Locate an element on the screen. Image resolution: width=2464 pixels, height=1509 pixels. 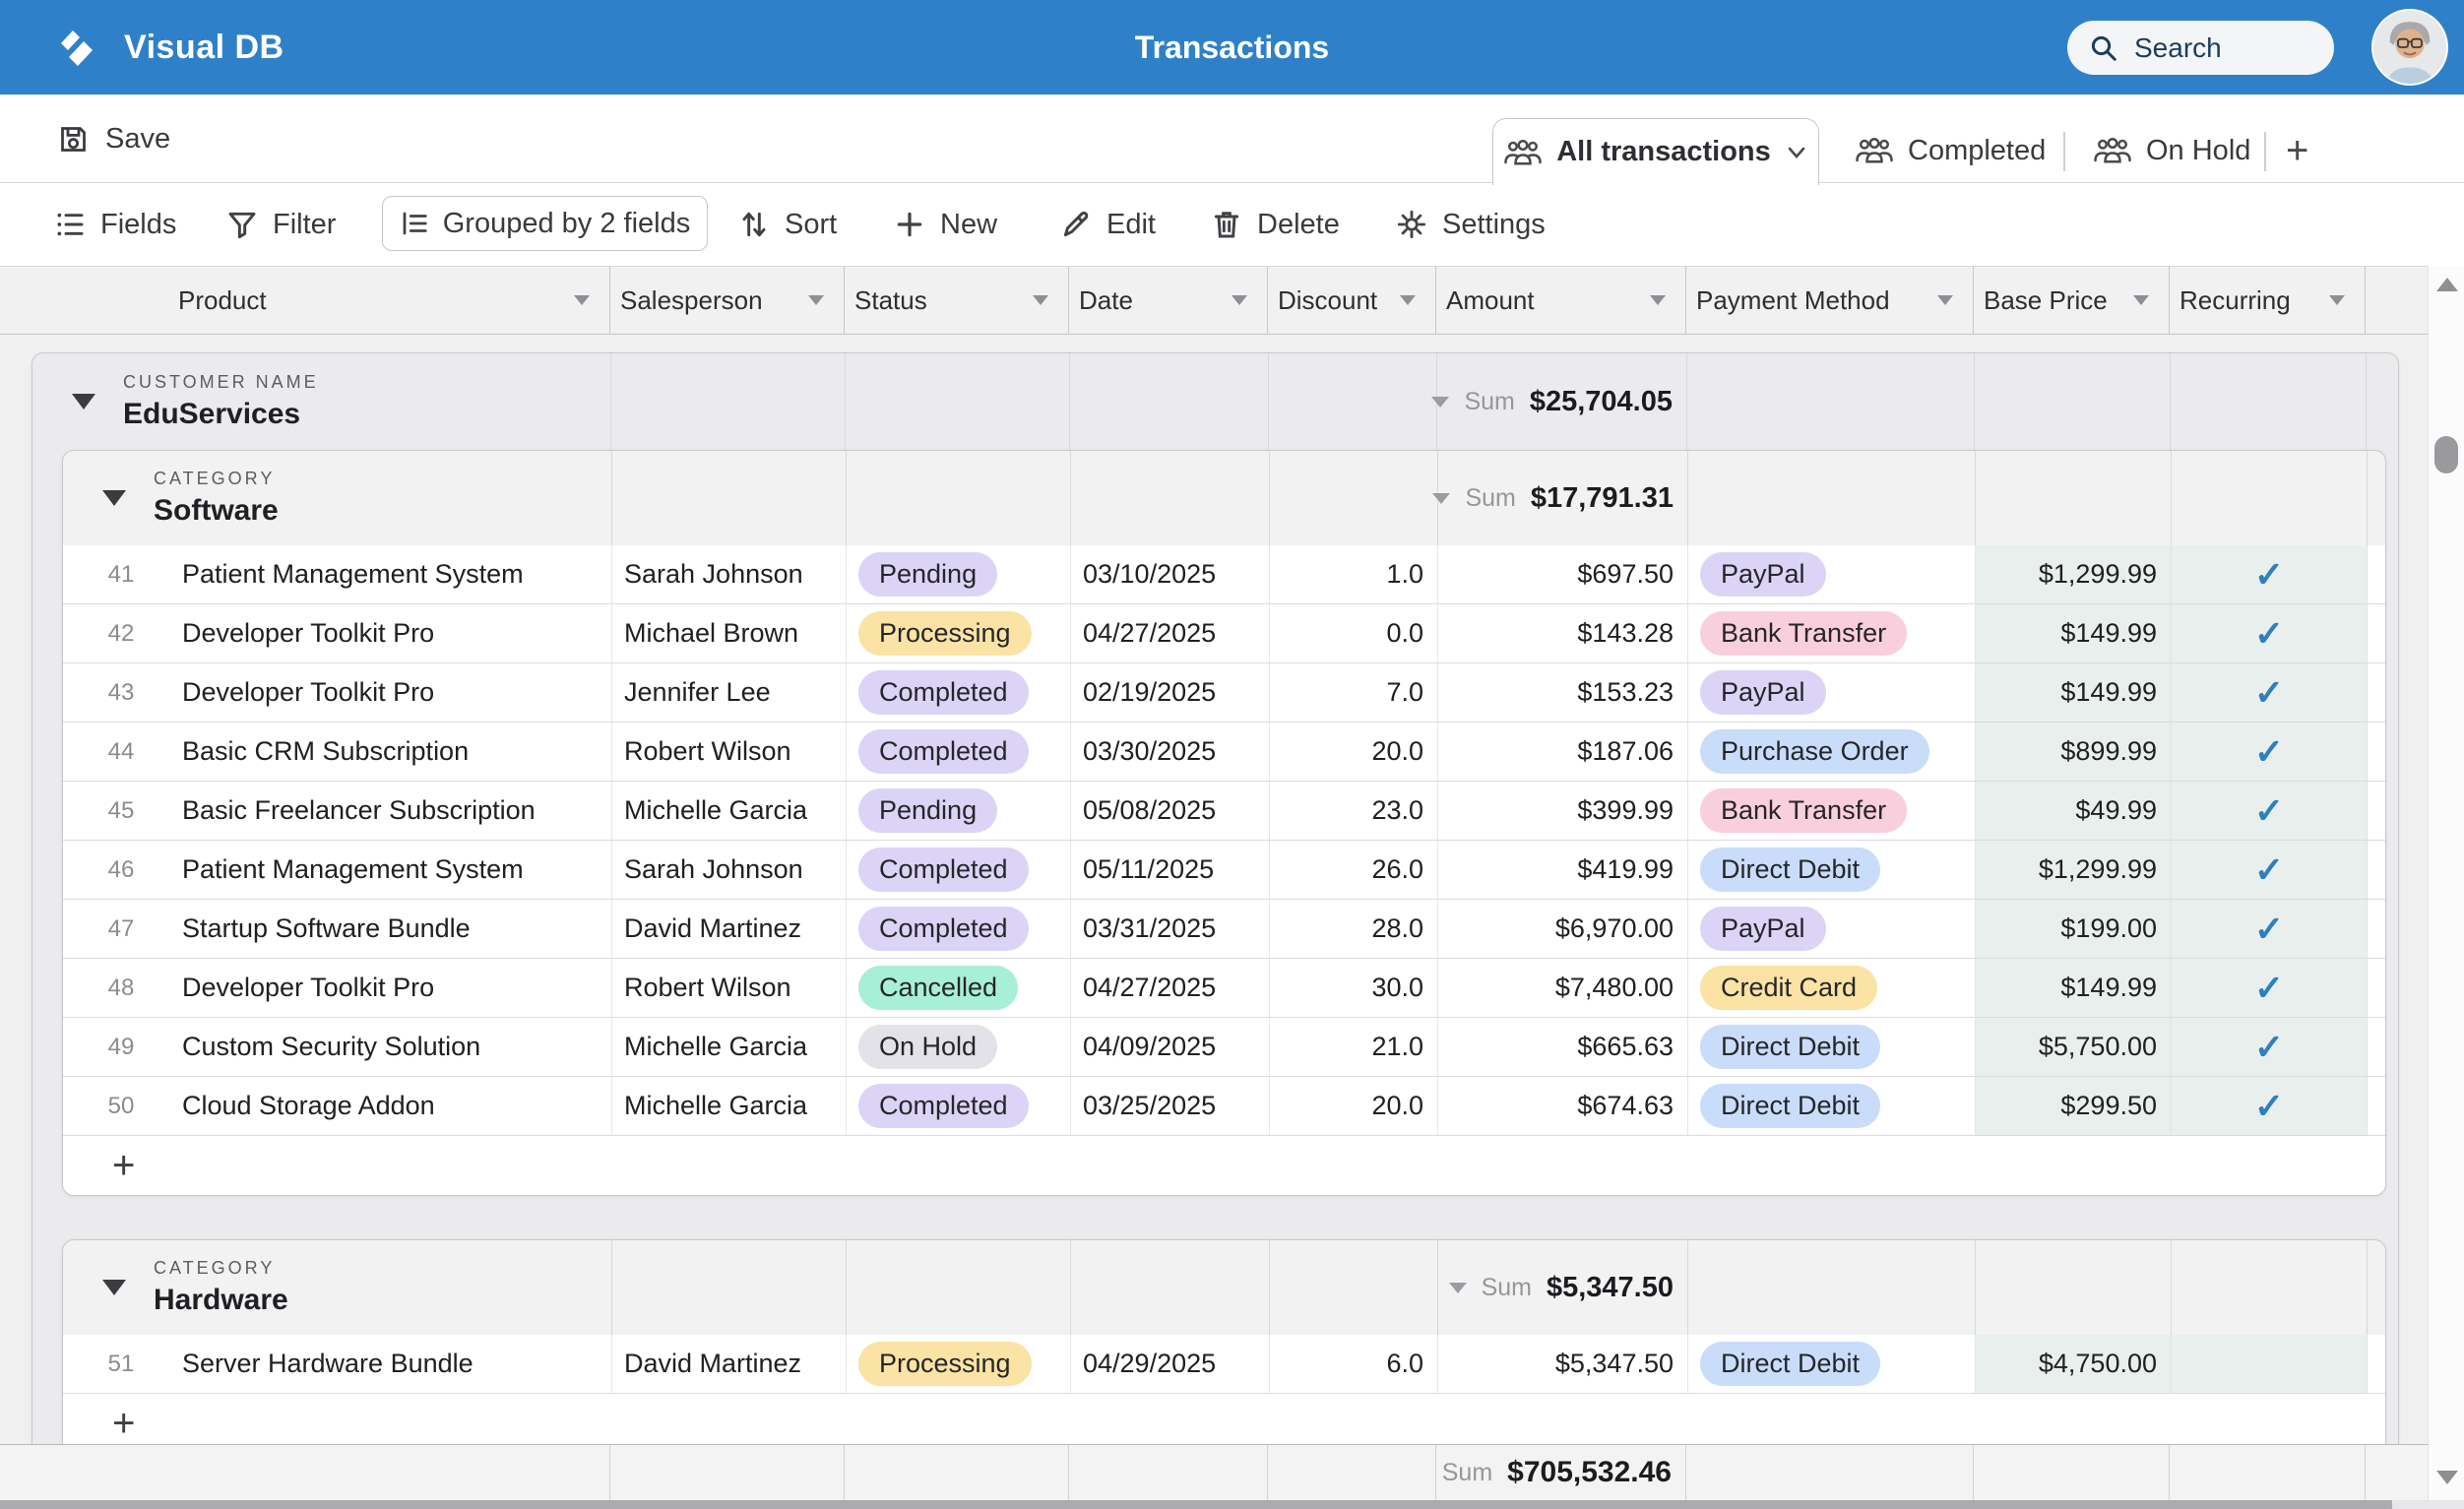
sort-button: Sort is located at coordinates (787, 224).